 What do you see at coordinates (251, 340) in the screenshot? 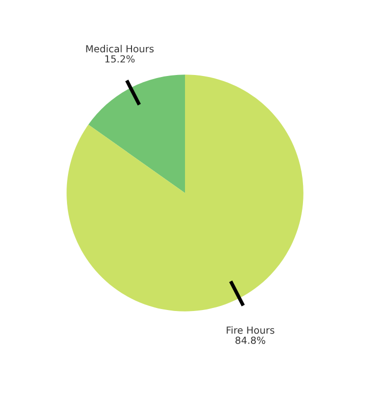
I see `data-label: 84.8%` at bounding box center [251, 340].